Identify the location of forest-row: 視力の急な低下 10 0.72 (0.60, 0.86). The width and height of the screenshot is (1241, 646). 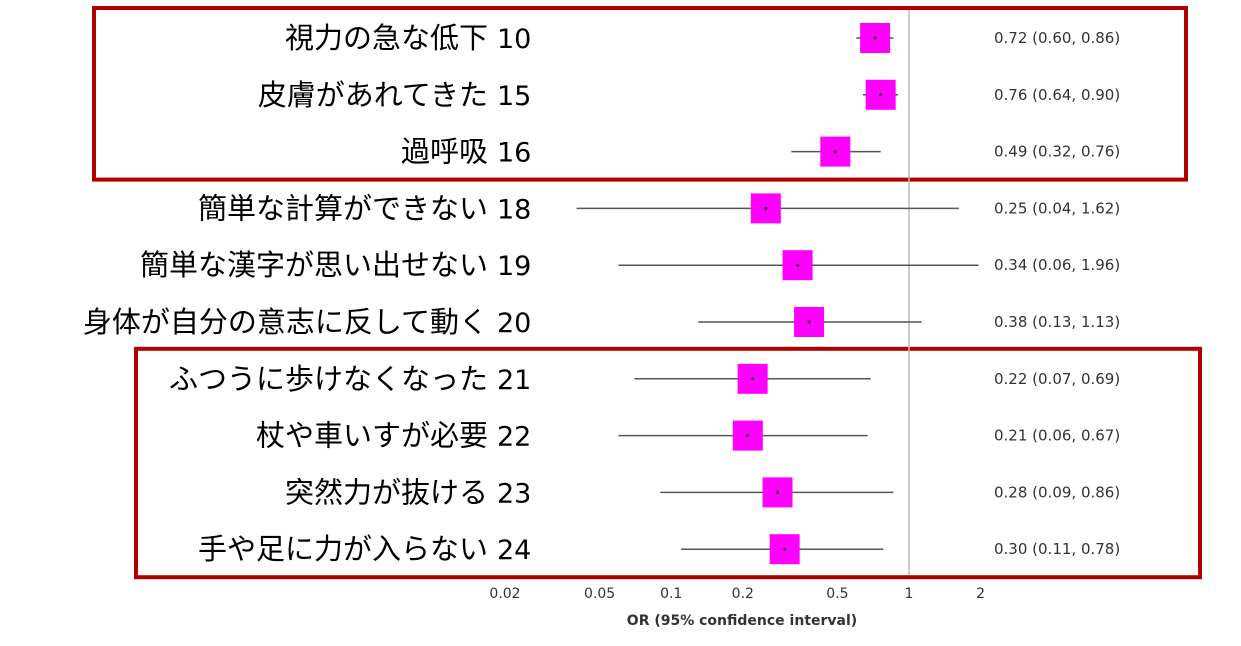
(702, 38).